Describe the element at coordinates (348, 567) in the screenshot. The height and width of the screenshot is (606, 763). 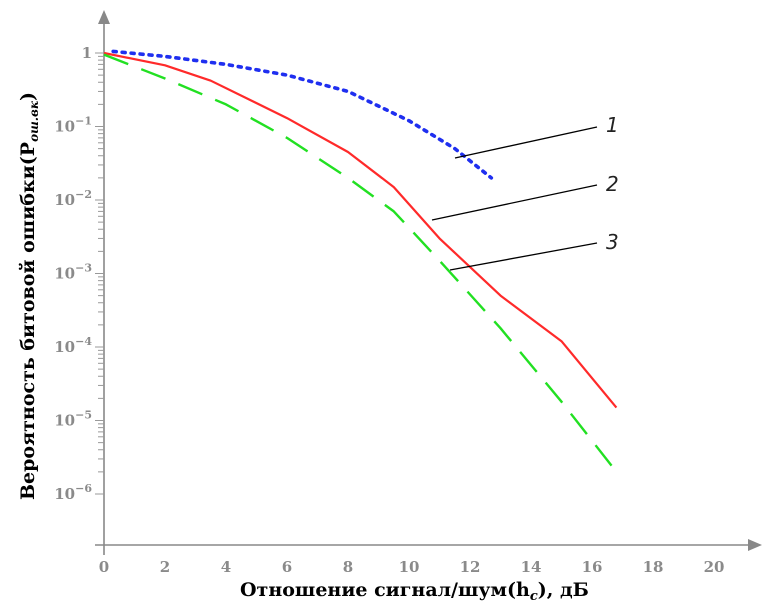
I see `x-tick-label-8: 8` at that location.